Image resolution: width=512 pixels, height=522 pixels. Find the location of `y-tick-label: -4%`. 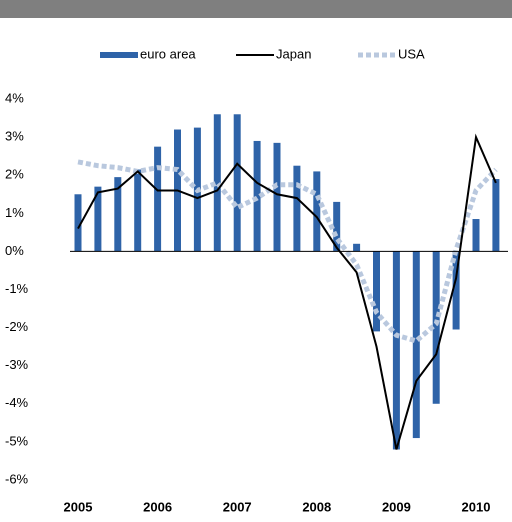

y-tick-label: -4% is located at coordinates (17, 402).